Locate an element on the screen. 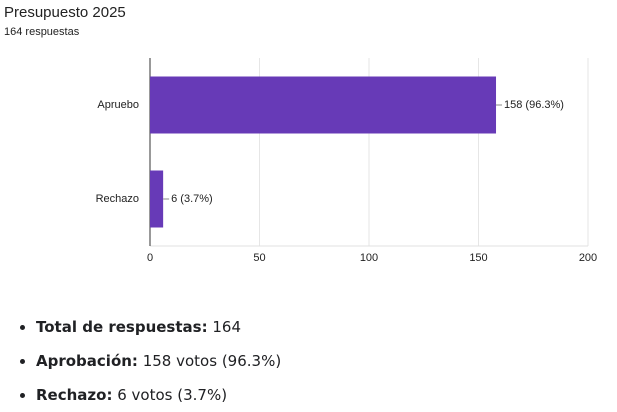  summary-item: Rechazo: 6 votos (3.7%) is located at coordinates (158, 395).